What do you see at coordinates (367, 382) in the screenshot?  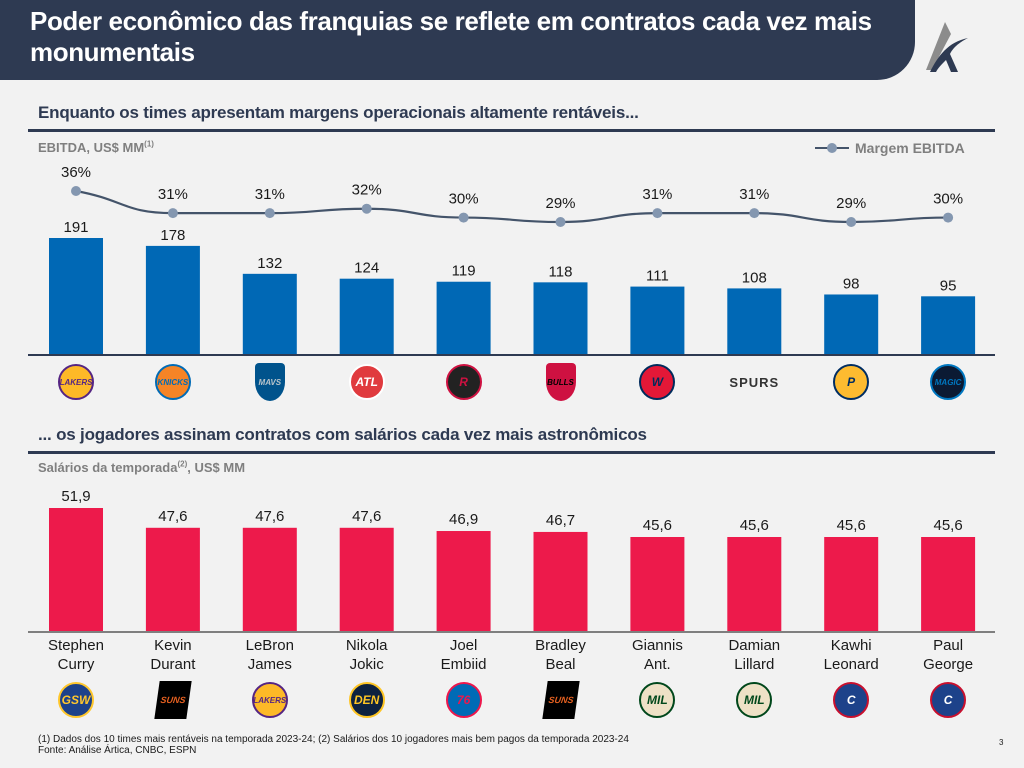 I see `hawks-logo-icon: ATL` at bounding box center [367, 382].